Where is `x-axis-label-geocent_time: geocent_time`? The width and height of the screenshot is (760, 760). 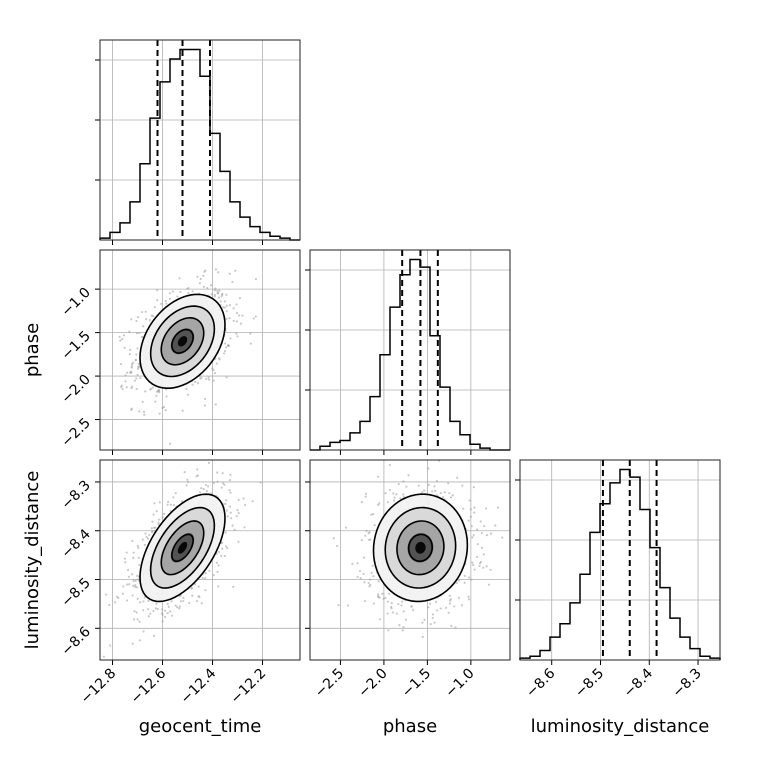 x-axis-label-geocent_time: geocent_time is located at coordinates (200, 726).